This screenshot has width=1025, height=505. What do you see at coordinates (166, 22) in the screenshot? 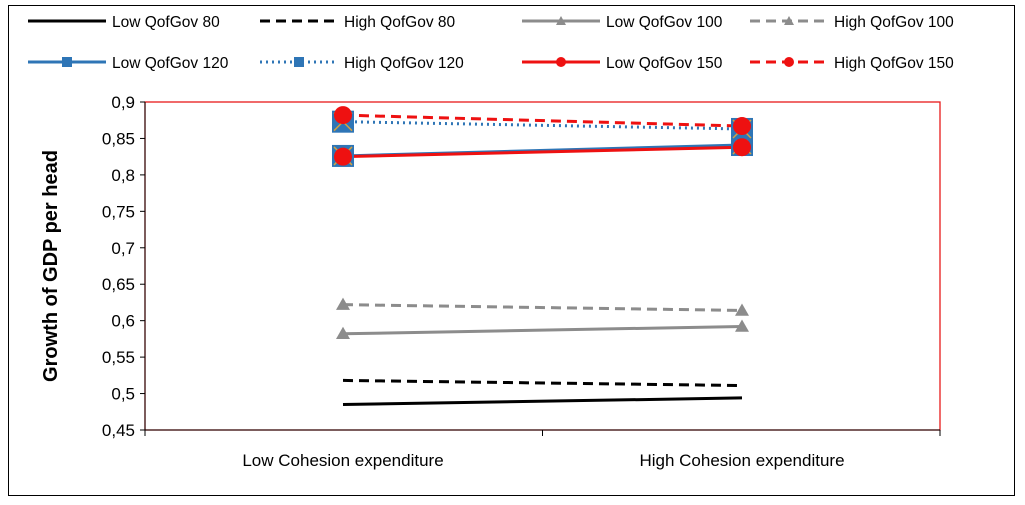
I see `legend-label-1: Low QofGov 80` at bounding box center [166, 22].